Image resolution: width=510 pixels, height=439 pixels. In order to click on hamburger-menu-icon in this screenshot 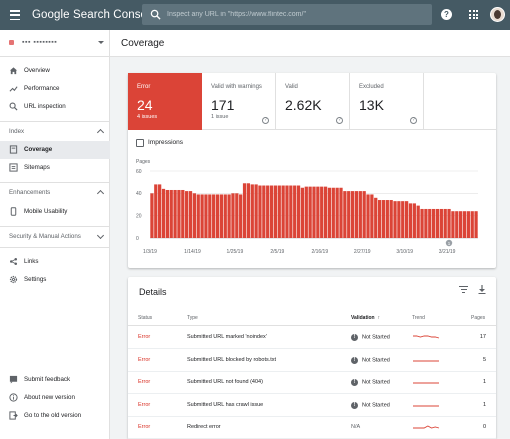, I will do `click(15, 15)`.